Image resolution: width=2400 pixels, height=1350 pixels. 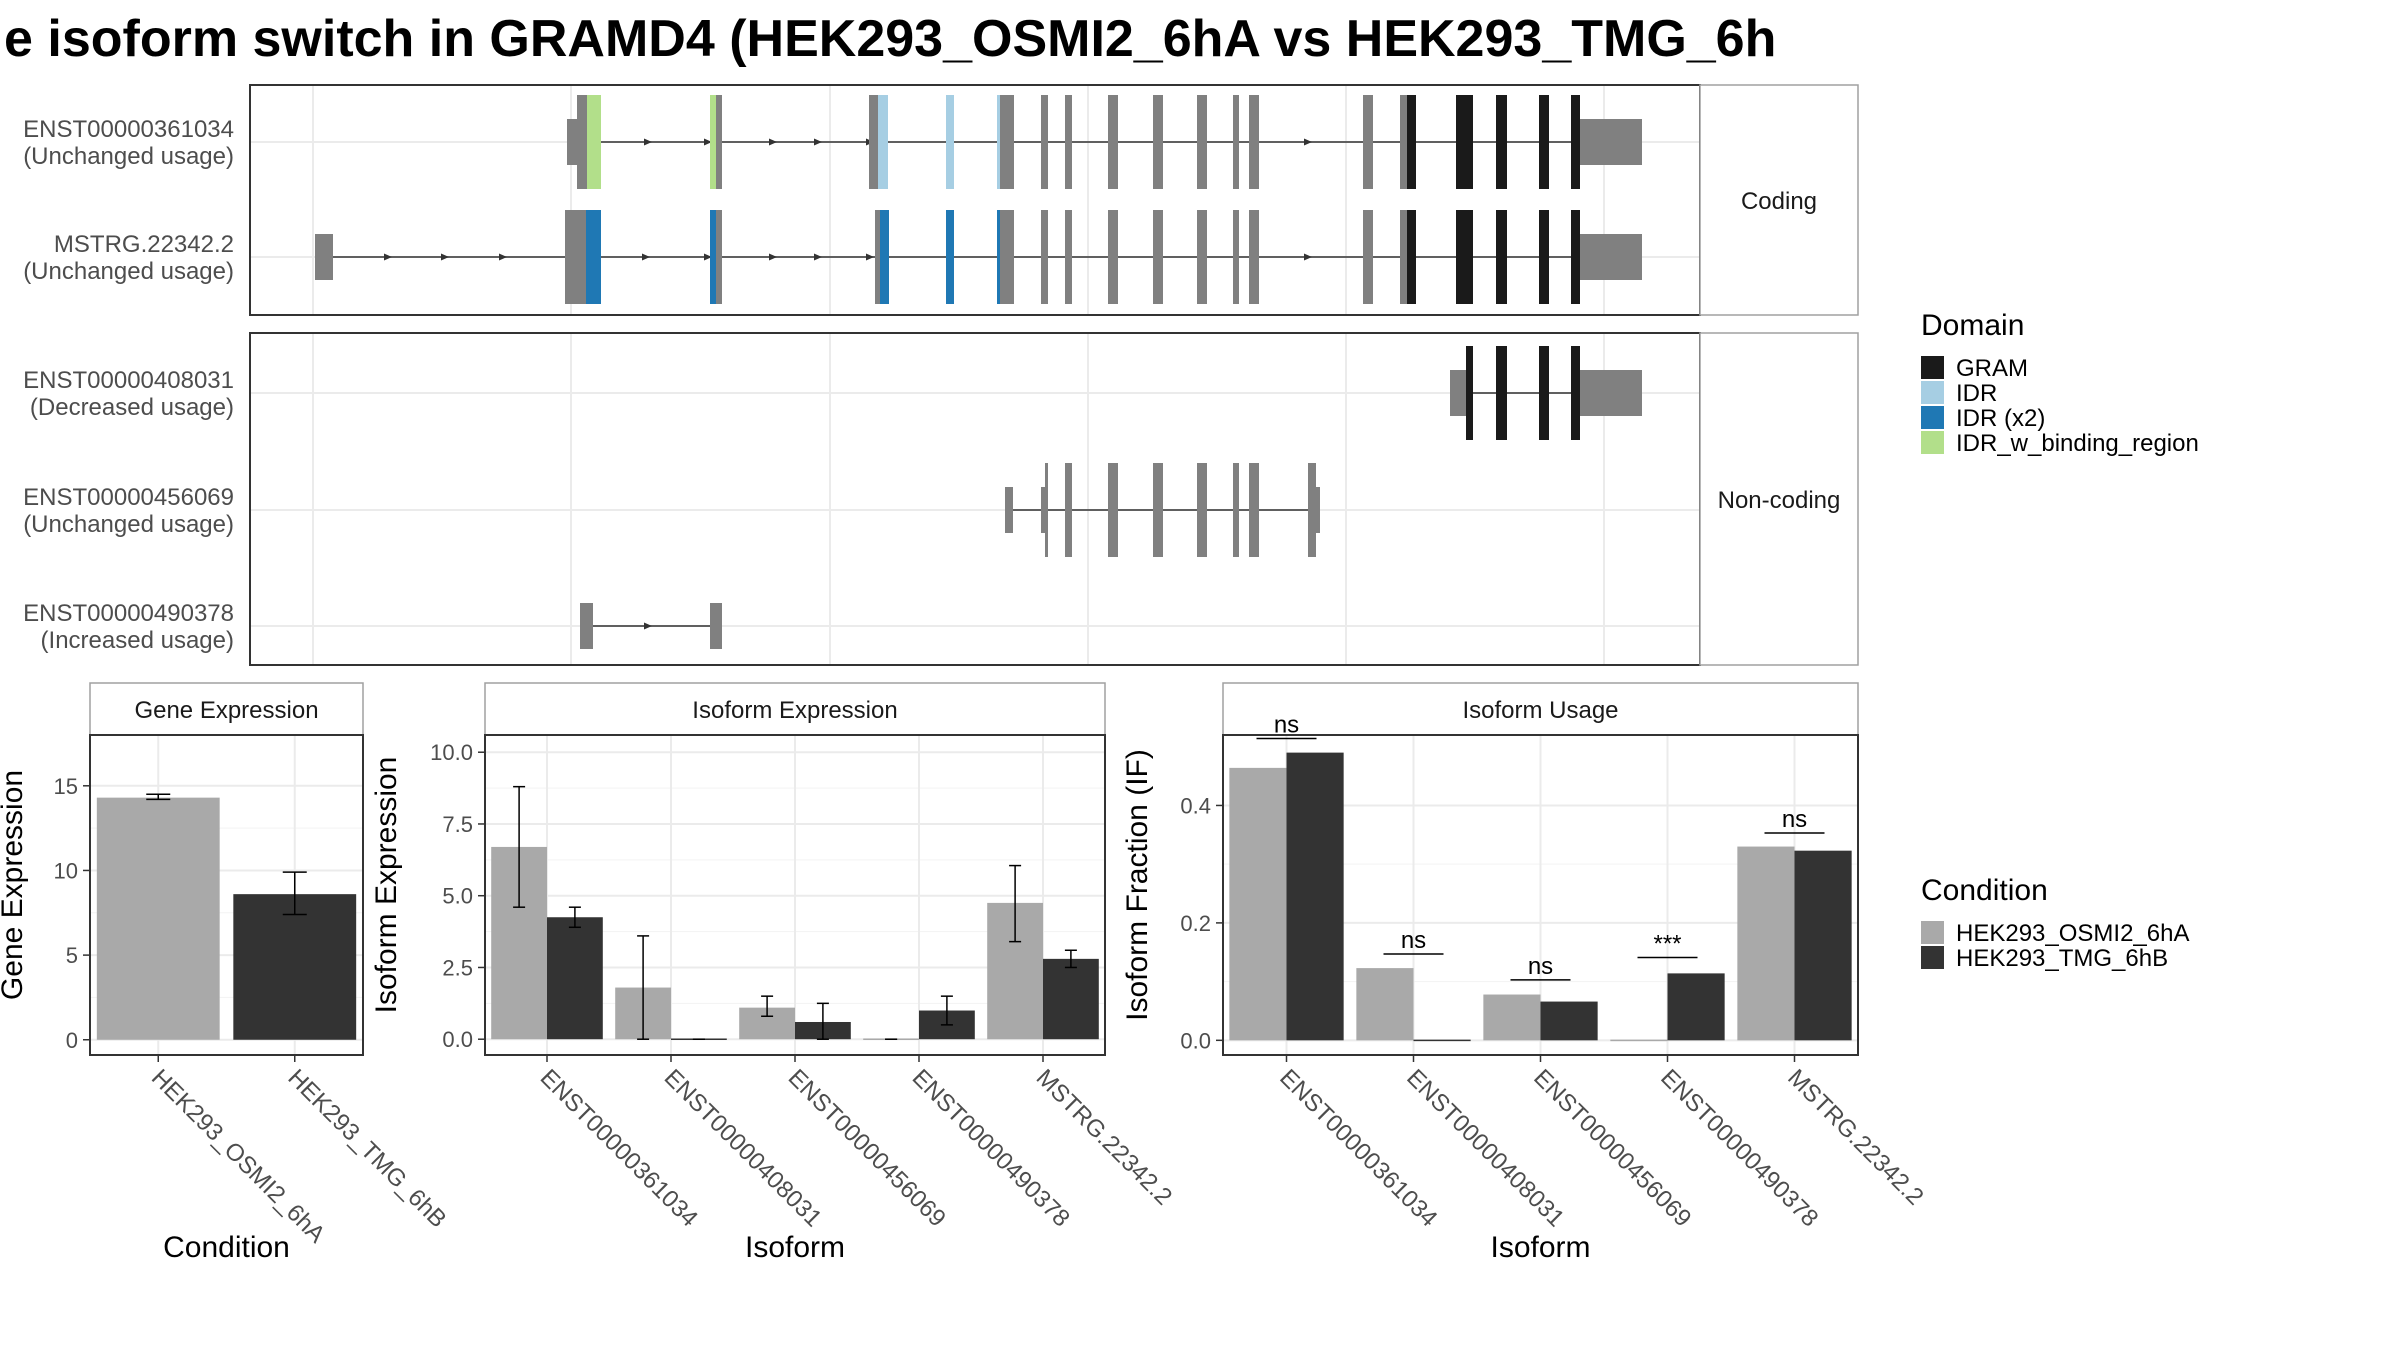 I want to click on facet-strip-label: Non-coding, so click(x=1779, y=500).